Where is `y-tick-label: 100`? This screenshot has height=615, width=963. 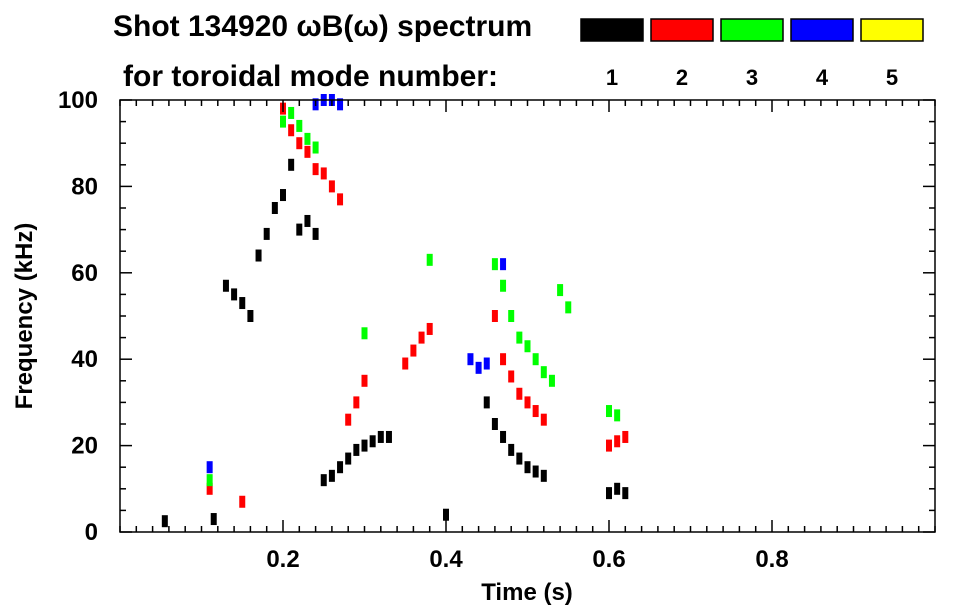
y-tick-label: 100 is located at coordinates (78, 100).